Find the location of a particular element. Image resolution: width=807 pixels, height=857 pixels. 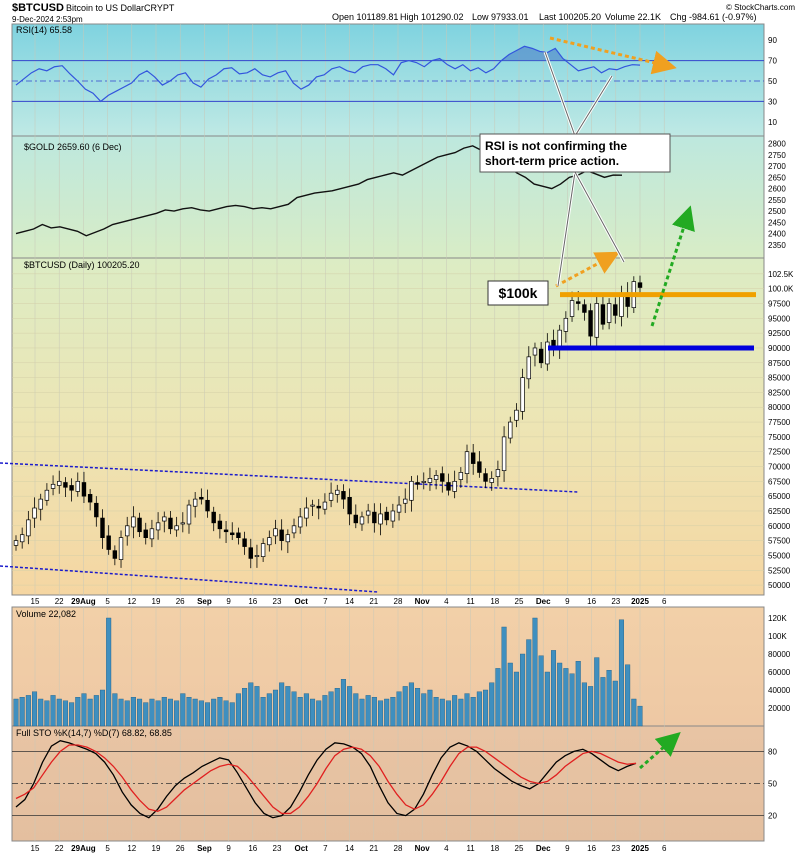

gold-y-tick: 2550 is located at coordinates (777, 200).